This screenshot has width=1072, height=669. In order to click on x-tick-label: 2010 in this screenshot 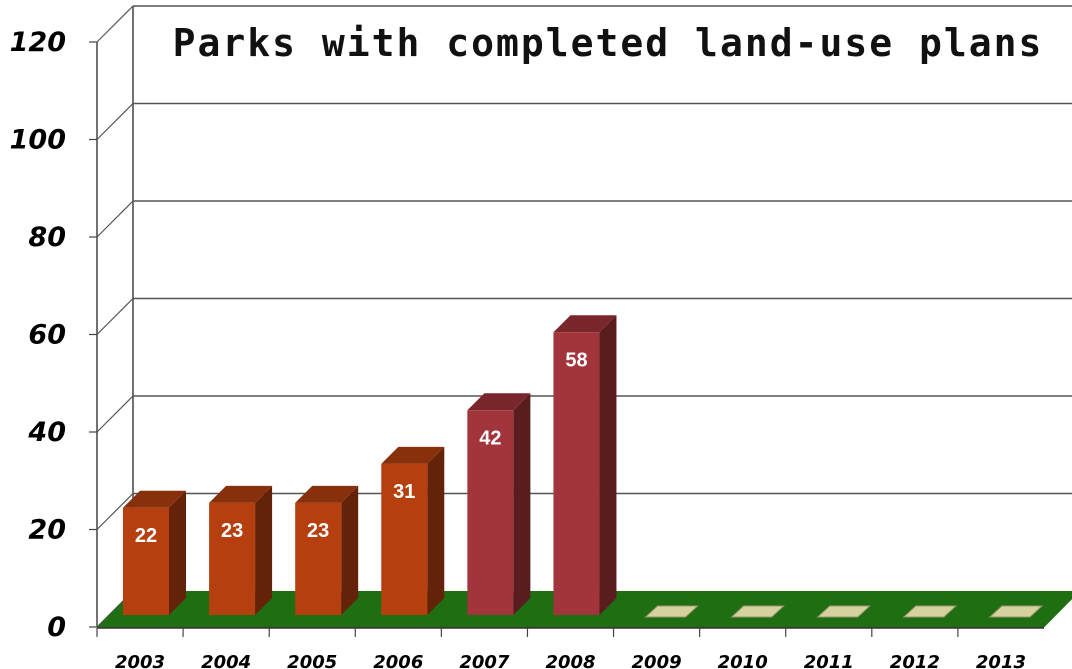, I will do `click(743, 660)`.